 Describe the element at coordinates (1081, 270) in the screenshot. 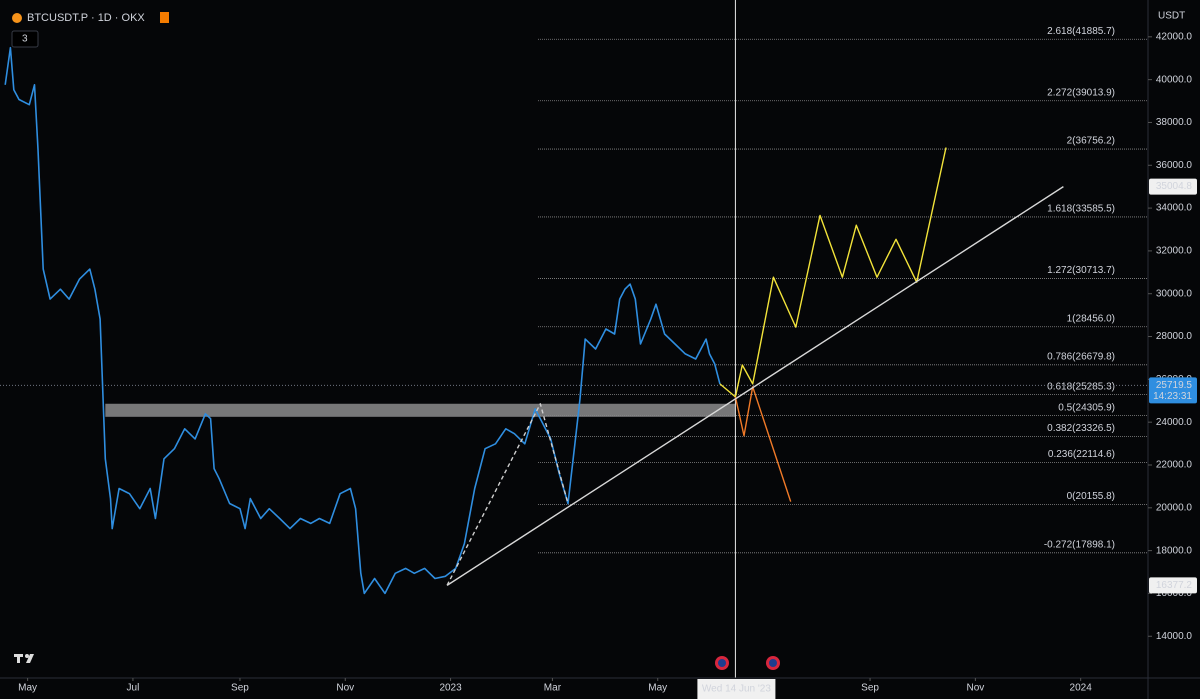

I see `fib-label: 1.272(30713.7)` at that location.